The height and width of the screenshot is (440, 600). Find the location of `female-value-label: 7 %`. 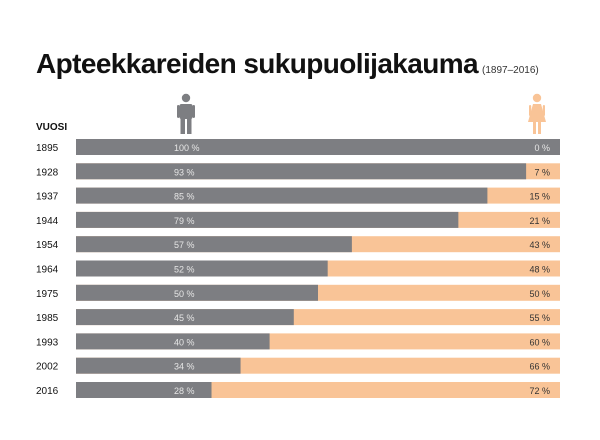

female-value-label: 7 % is located at coordinates (542, 172).